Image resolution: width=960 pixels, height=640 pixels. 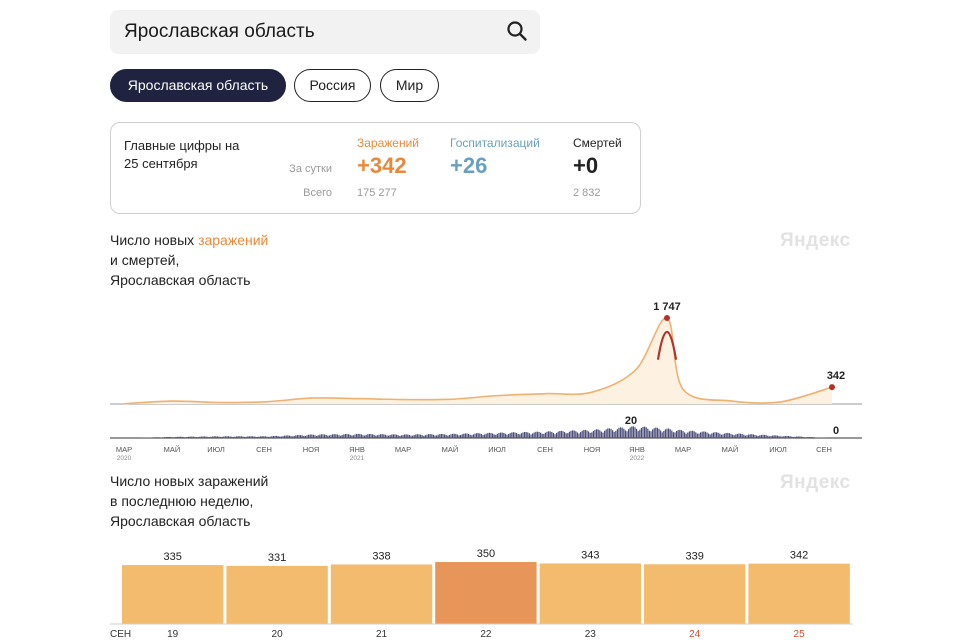 I want to click on x-tick-label: НОЯ, so click(x=592, y=449).